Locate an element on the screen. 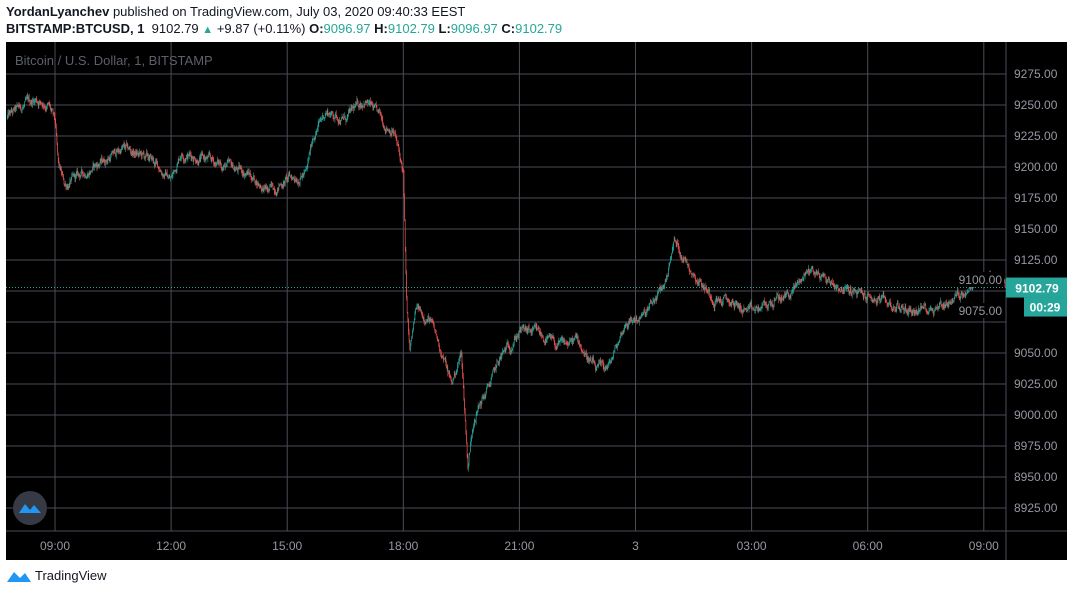  tradingview-logo-icon is located at coordinates (19, 576).